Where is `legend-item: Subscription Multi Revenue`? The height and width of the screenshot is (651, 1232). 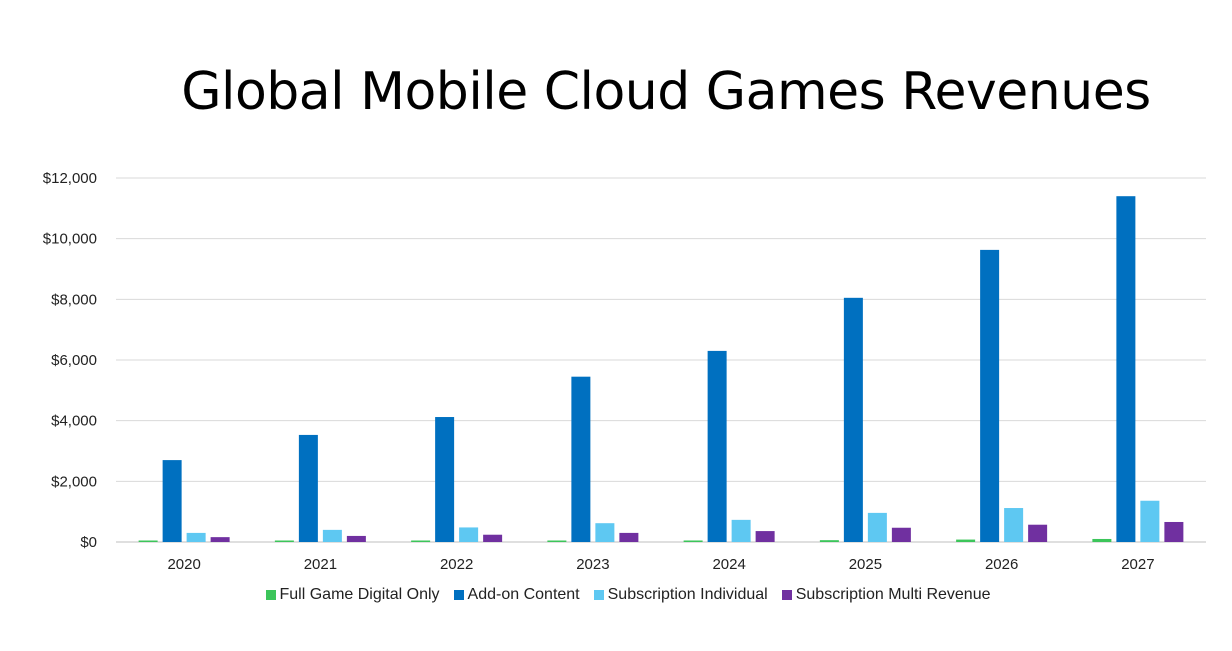
legend-item: Subscription Multi Revenue is located at coordinates (886, 595).